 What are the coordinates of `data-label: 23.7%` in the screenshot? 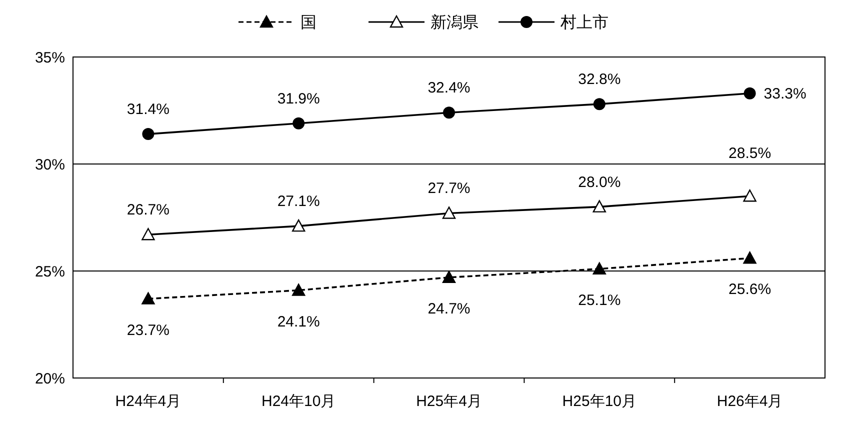 It's located at (148, 330).